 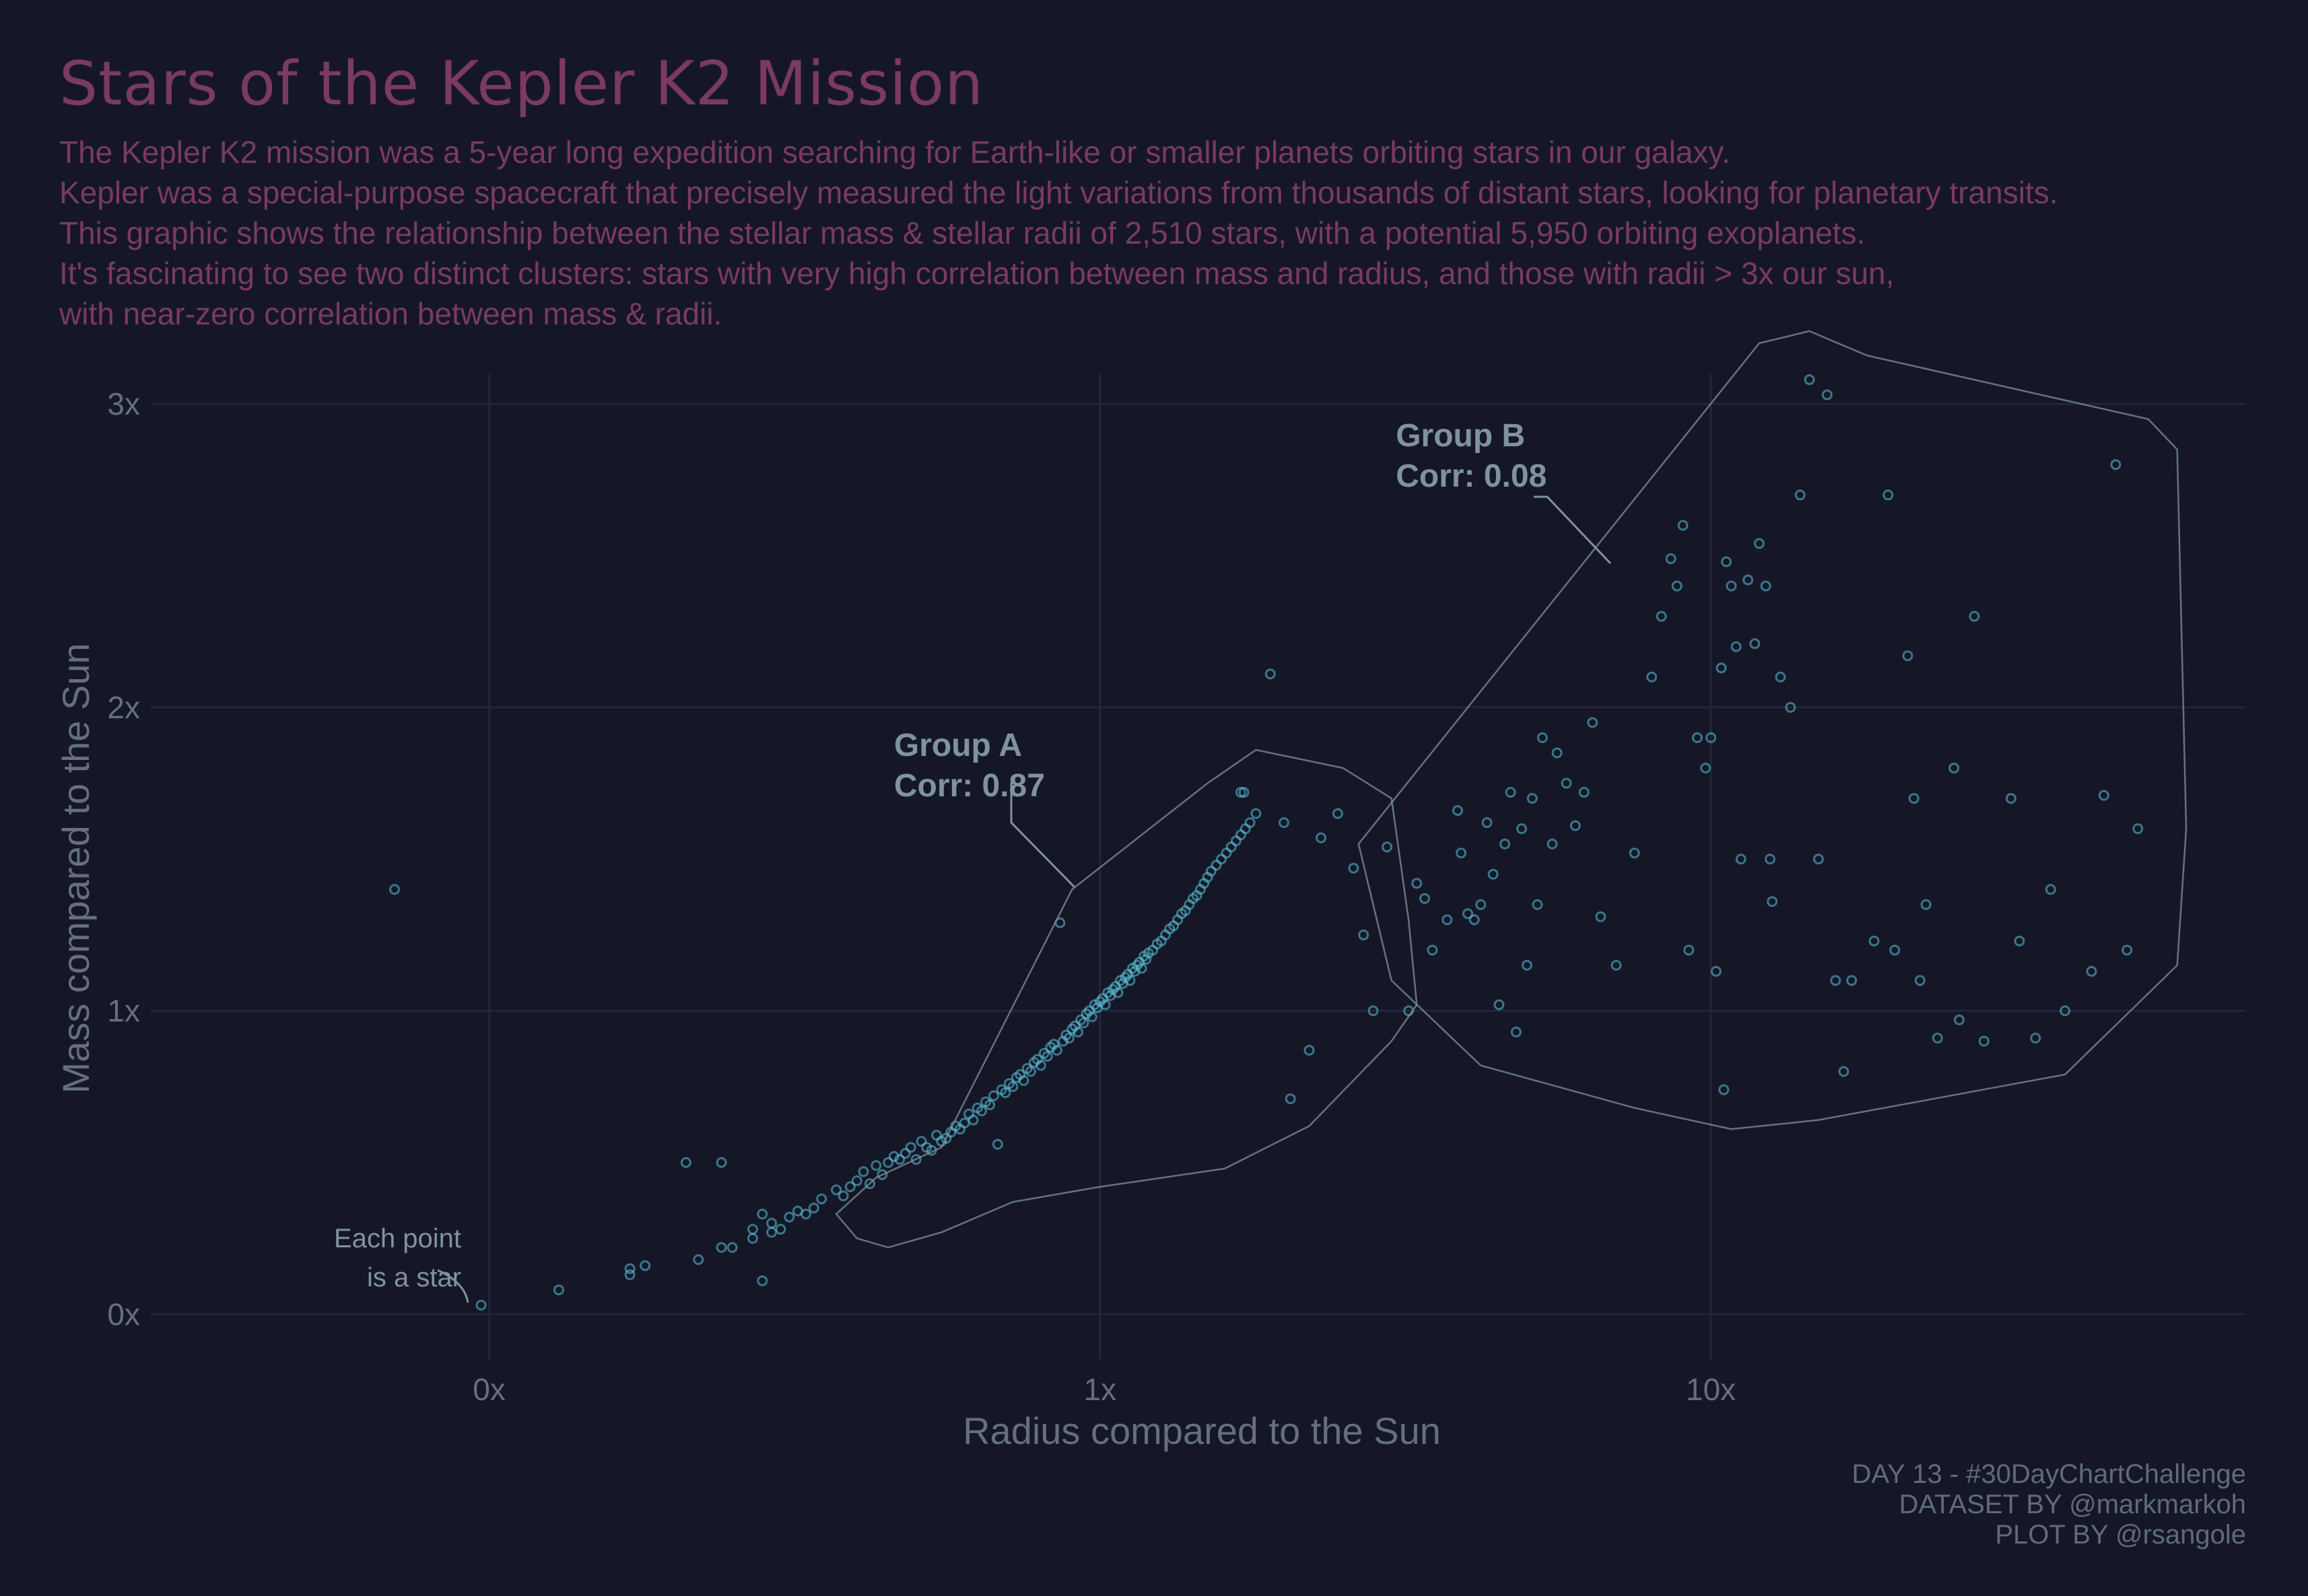 What do you see at coordinates (958, 746) in the screenshot?
I see `group-label: Group A` at bounding box center [958, 746].